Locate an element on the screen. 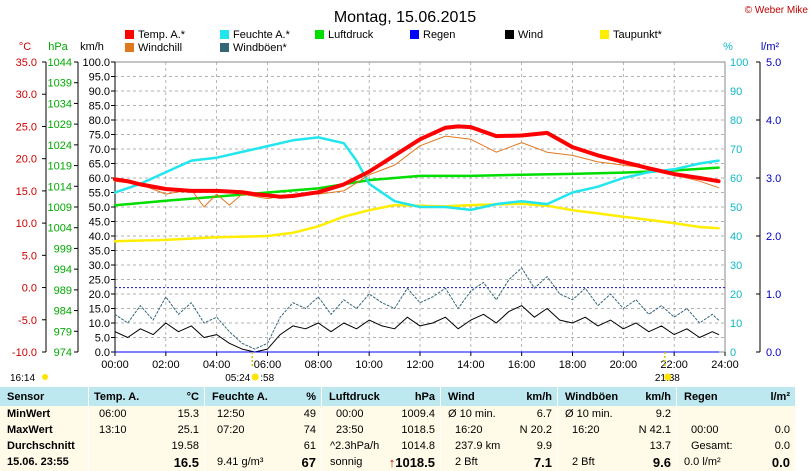  legend-label-6: Windchill is located at coordinates (160, 48).